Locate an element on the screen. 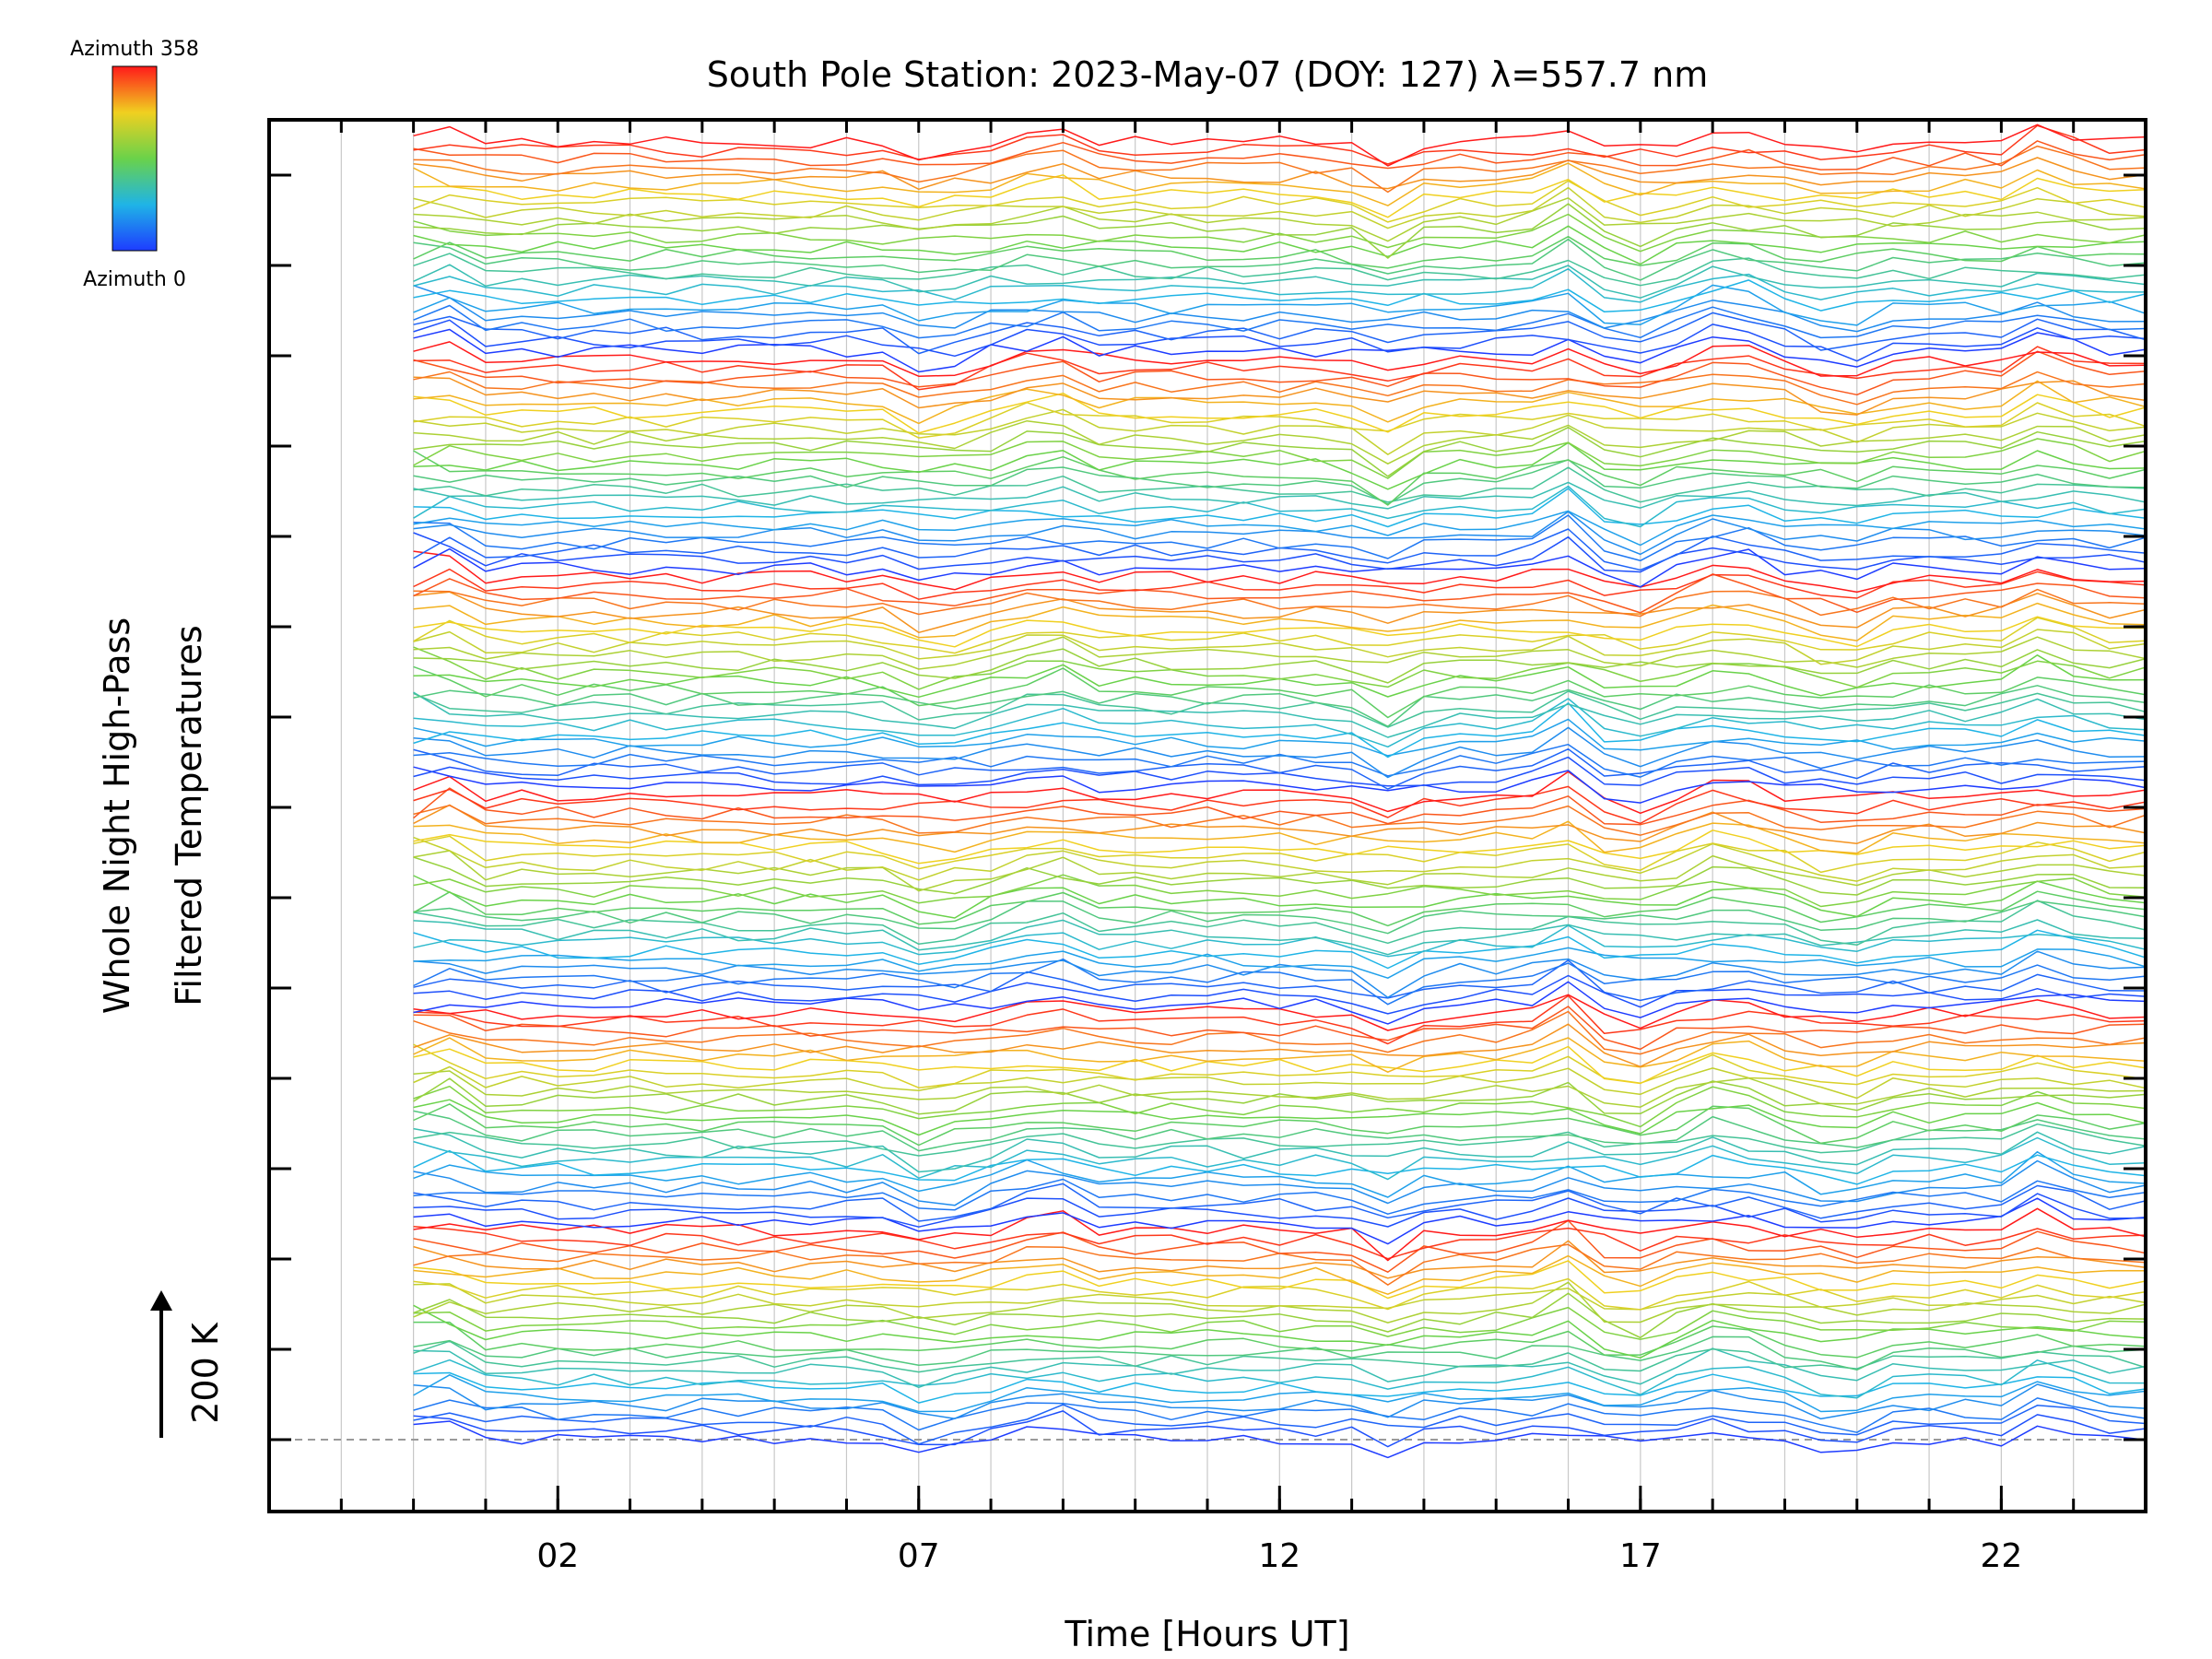 Image resolution: width=2212 pixels, height=1659 pixels. scale-indicator: 200 K is located at coordinates (188, 1364).